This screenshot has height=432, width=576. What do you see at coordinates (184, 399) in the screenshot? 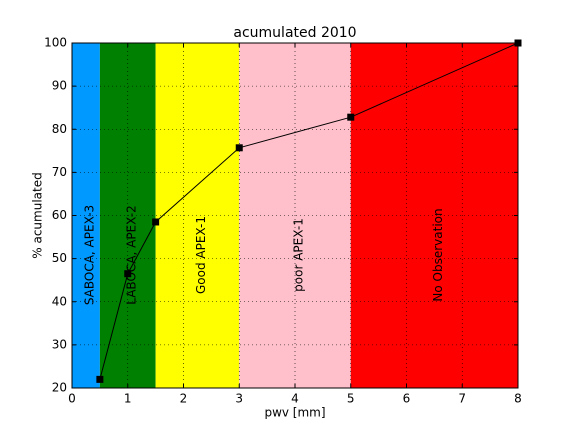
I see `x-tick-label: 2` at bounding box center [184, 399].